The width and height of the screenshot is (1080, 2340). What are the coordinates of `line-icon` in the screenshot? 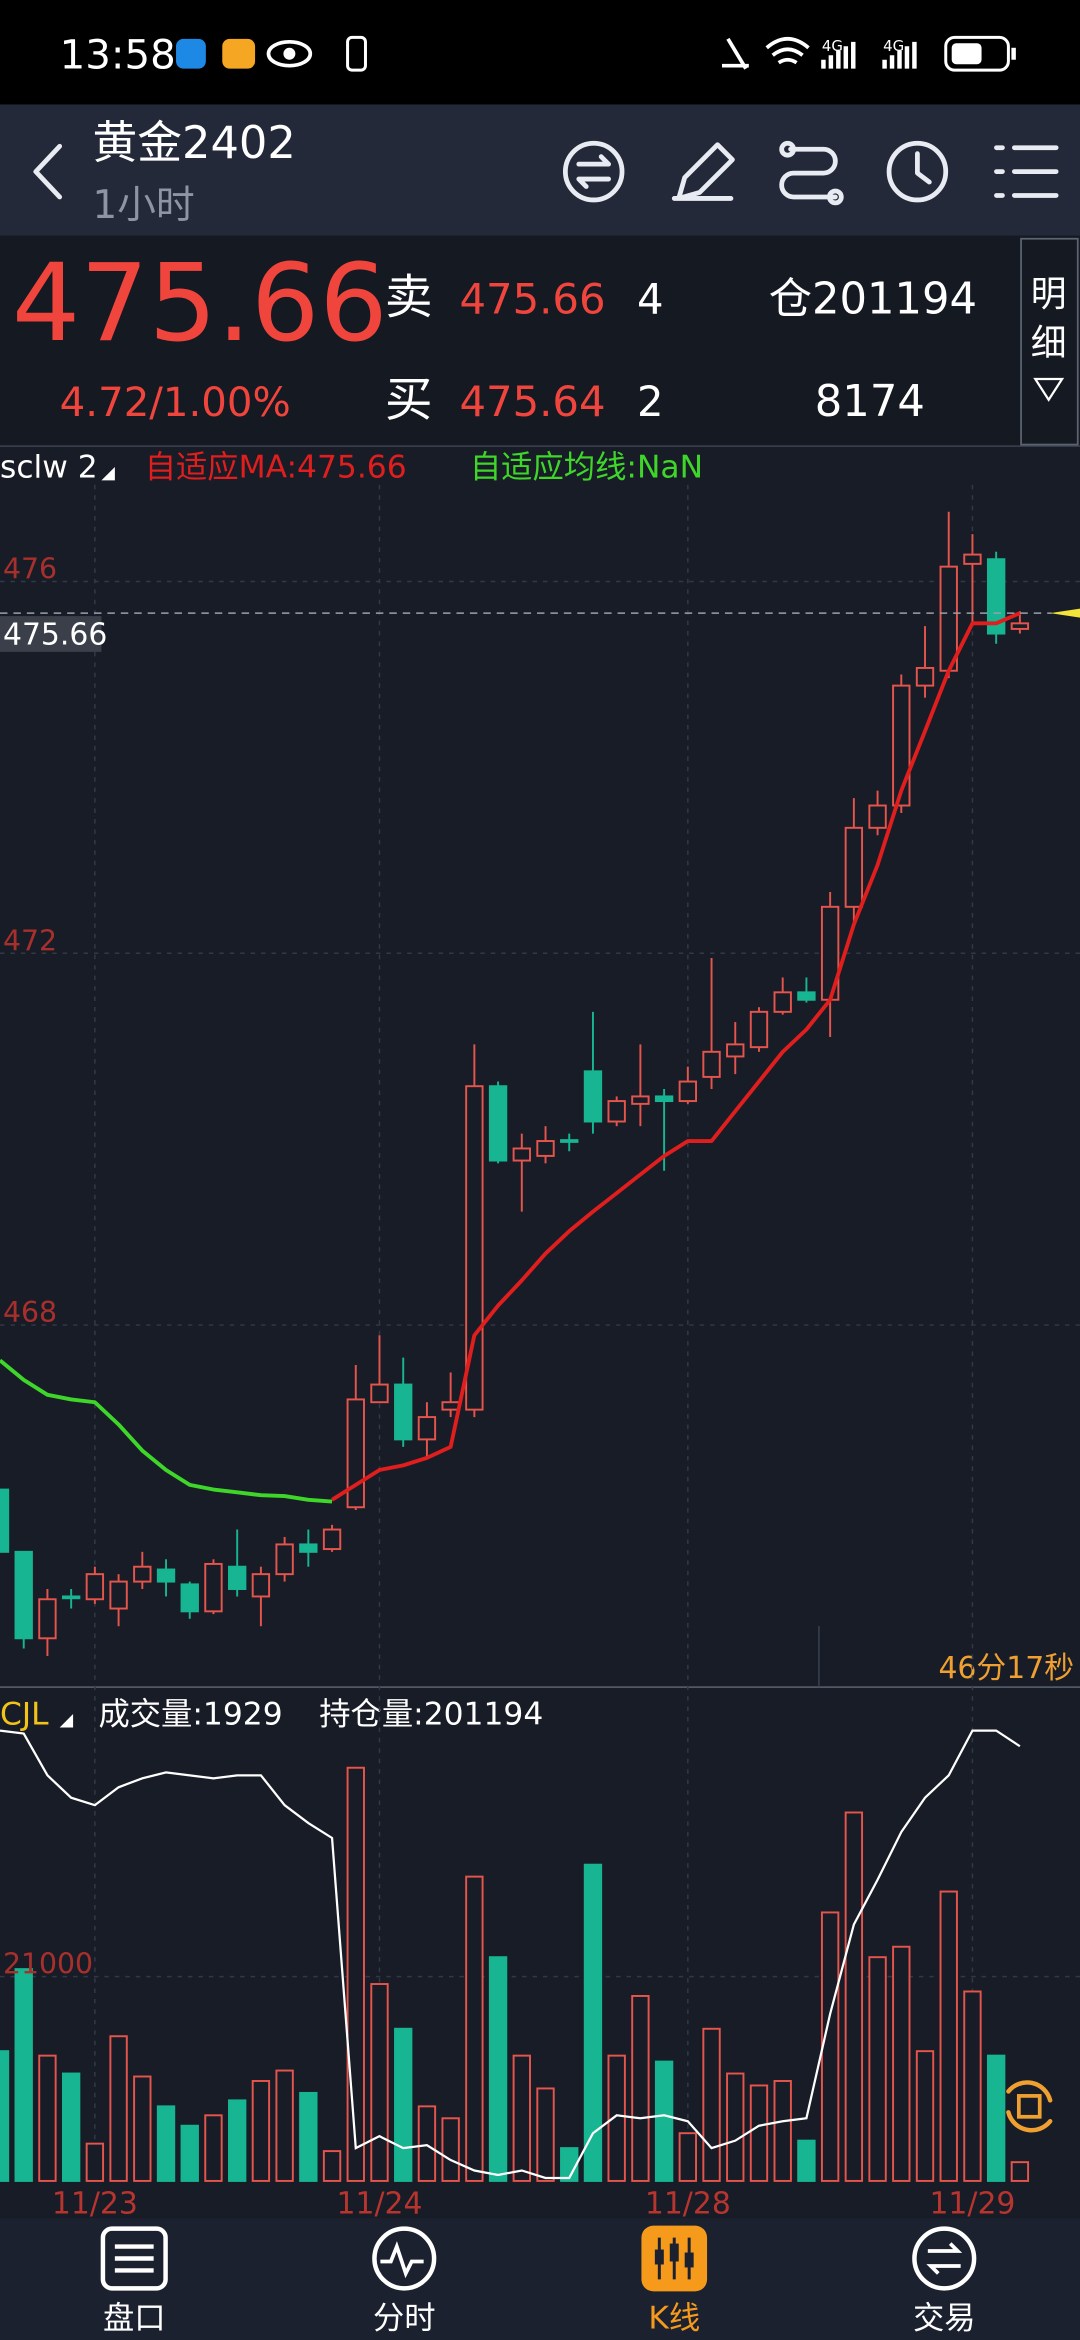 It's located at (811, 173).